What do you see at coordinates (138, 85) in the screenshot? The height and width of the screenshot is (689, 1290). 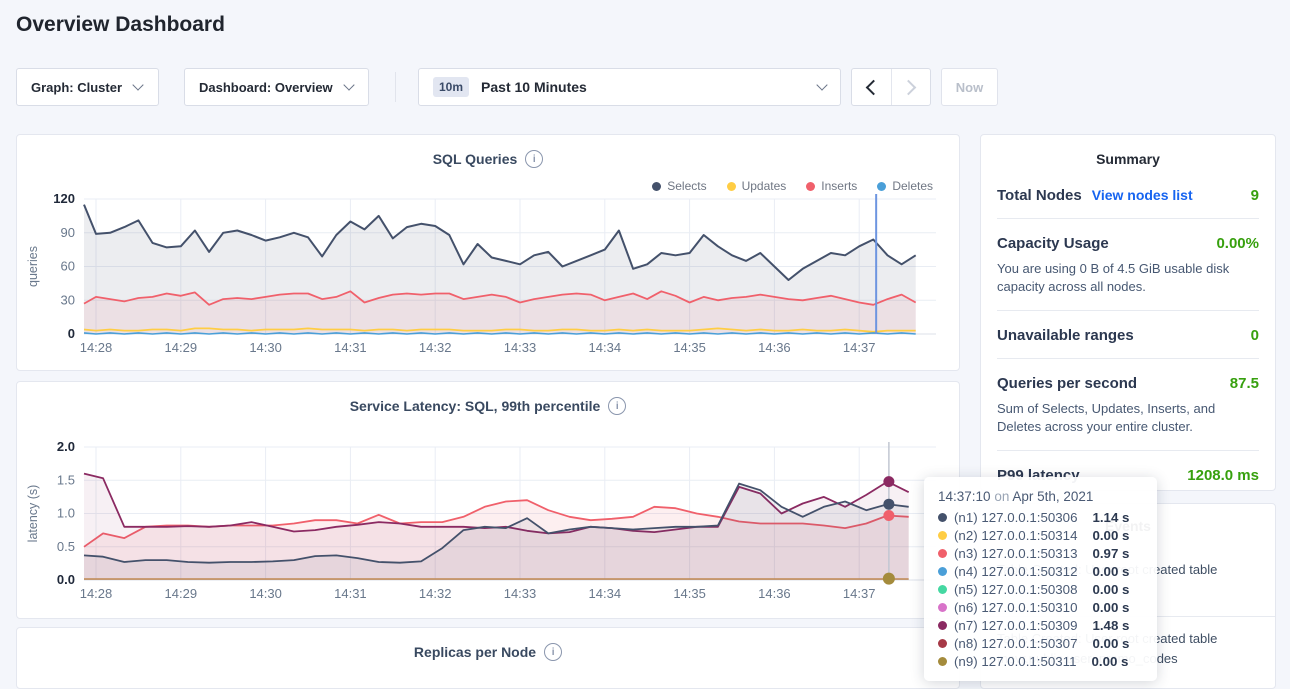 I see `chevron-down-icon` at bounding box center [138, 85].